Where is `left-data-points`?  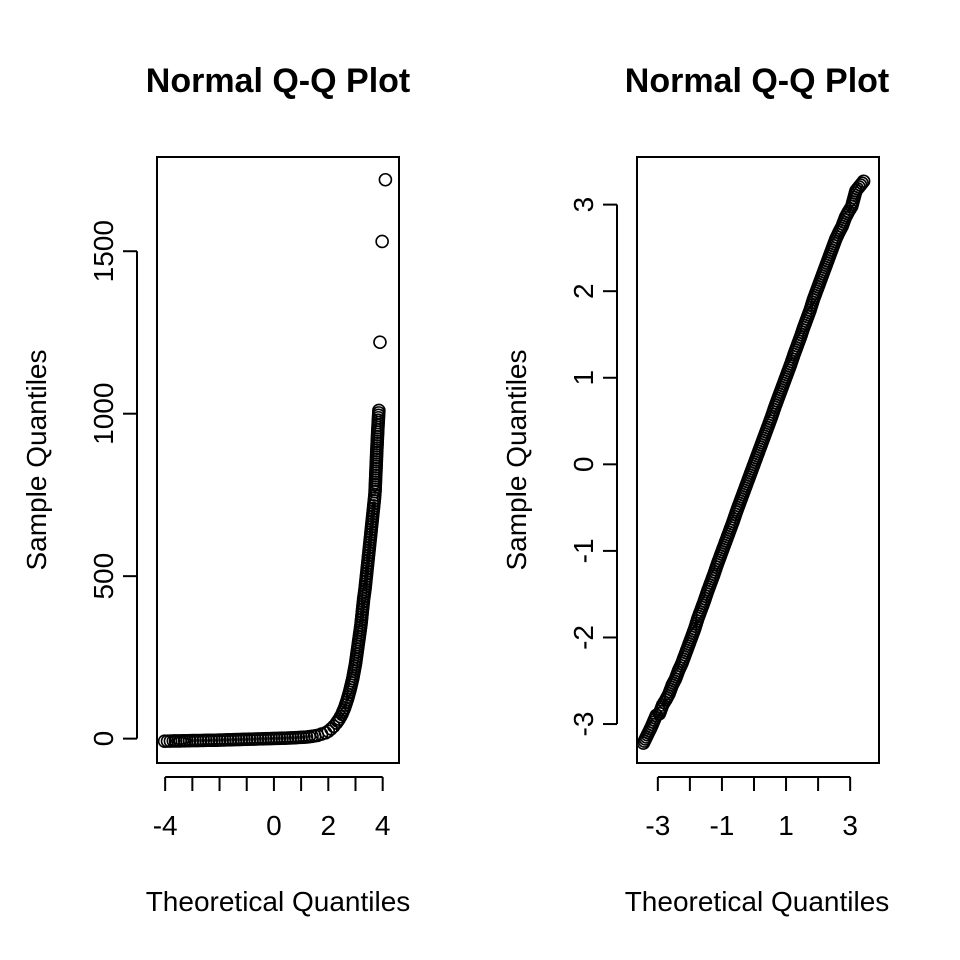
left-data-points is located at coordinates (275, 460).